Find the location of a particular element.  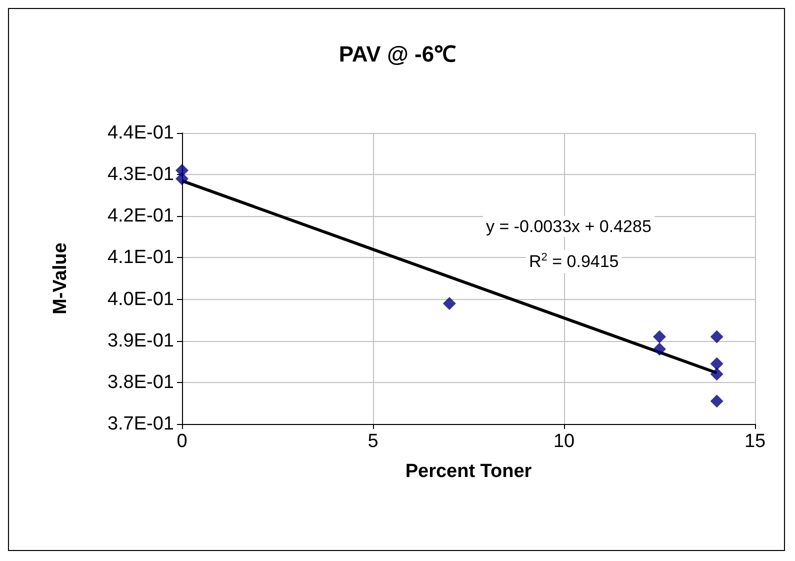

y-tick-label: 4.4E-01 is located at coordinates (140, 133).